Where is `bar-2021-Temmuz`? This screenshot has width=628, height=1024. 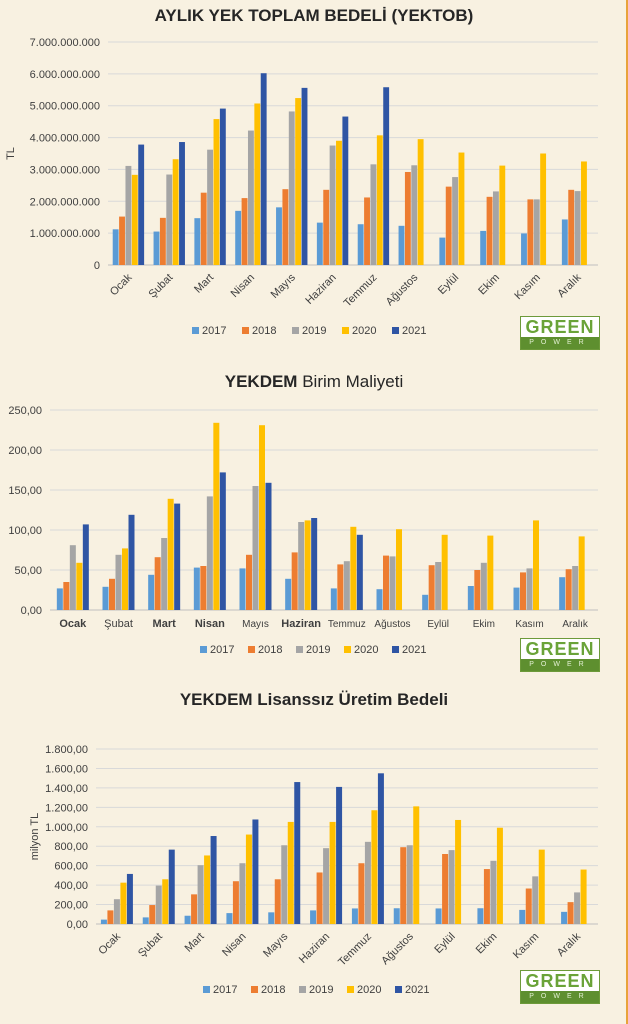
bar-2021-Temmuz is located at coordinates (359, 572).